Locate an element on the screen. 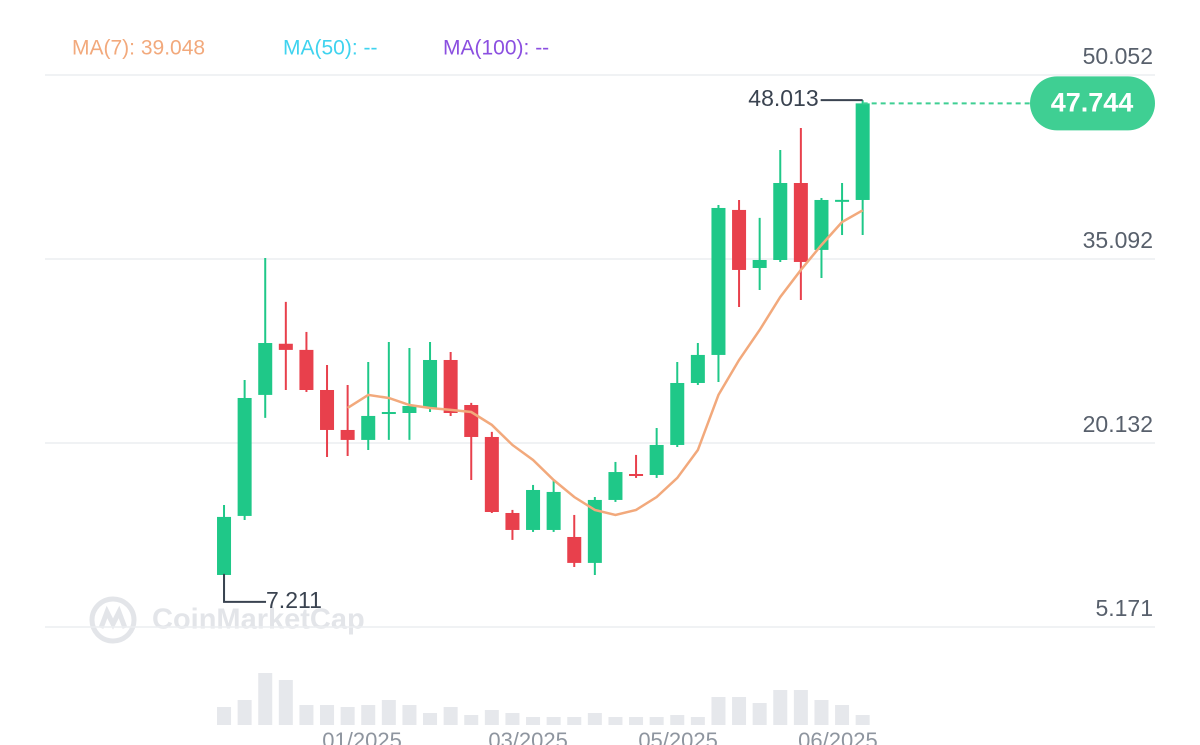 The height and width of the screenshot is (745, 1200). price-tag is located at coordinates (1092, 103).